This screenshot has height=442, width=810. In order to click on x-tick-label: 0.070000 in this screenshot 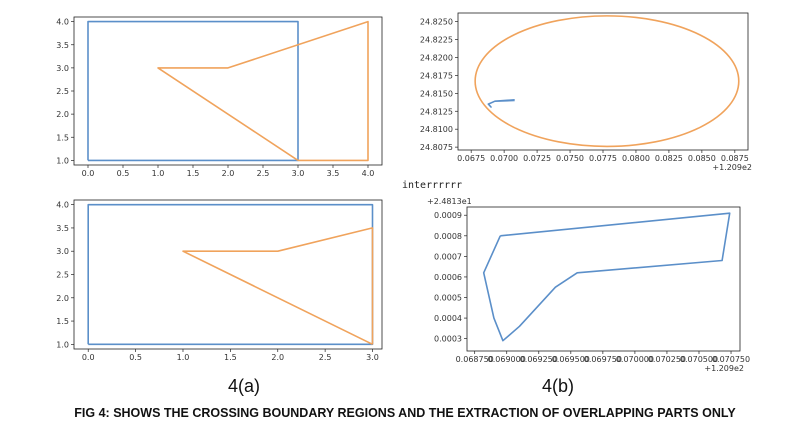, I will do `click(635, 359)`.